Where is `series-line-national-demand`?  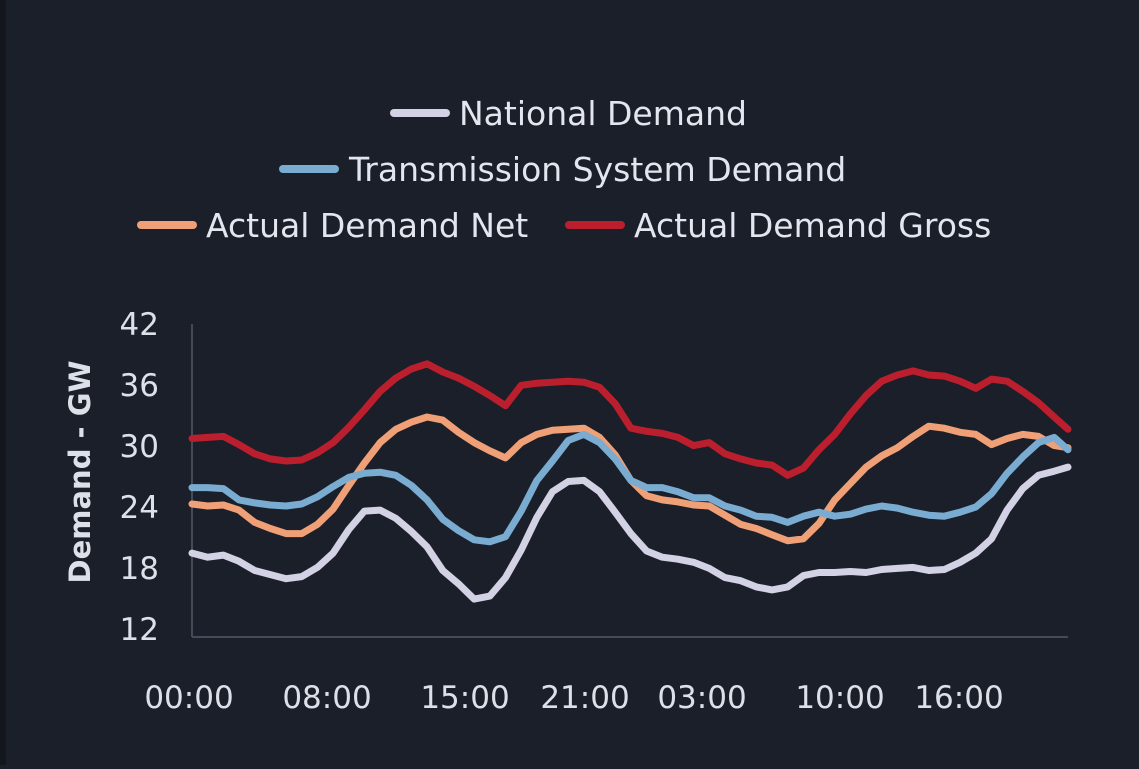 series-line-national-demand is located at coordinates (630, 533).